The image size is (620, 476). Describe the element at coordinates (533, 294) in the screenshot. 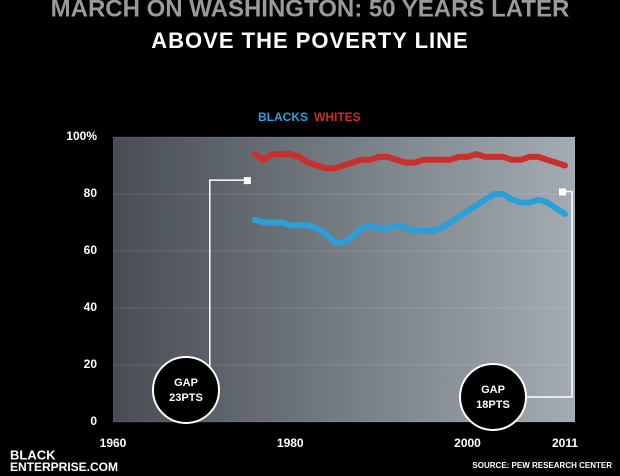

I see `gap-bracket` at that location.